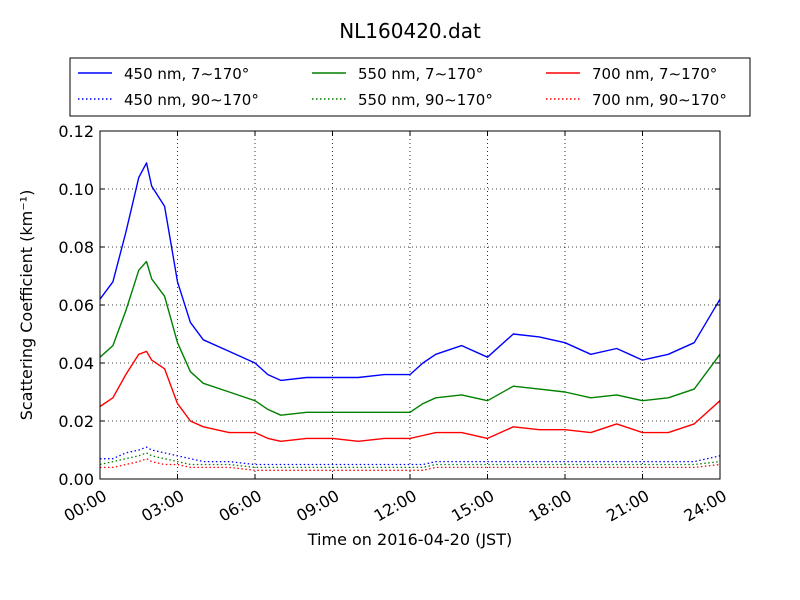 This screenshot has width=800, height=600. Describe the element at coordinates (191, 100) in the screenshot. I see `legend-label: 450 nm, 90∼170°` at that location.